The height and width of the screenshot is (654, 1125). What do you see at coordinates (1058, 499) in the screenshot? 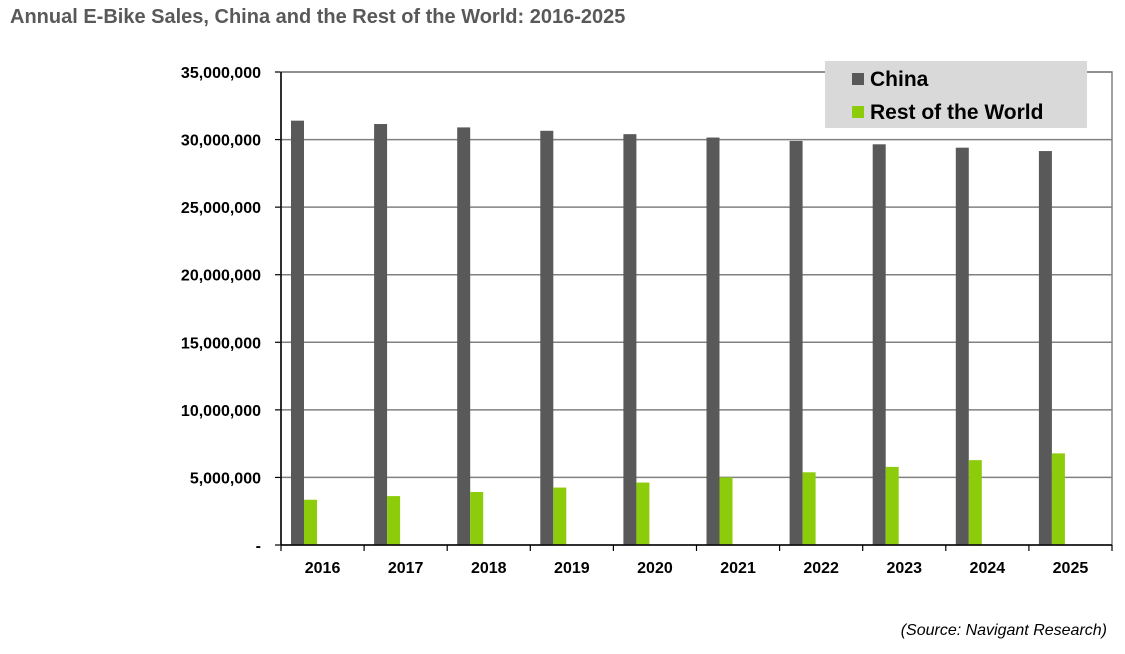
I see `bar-rest-of-the-world-2025` at bounding box center [1058, 499].